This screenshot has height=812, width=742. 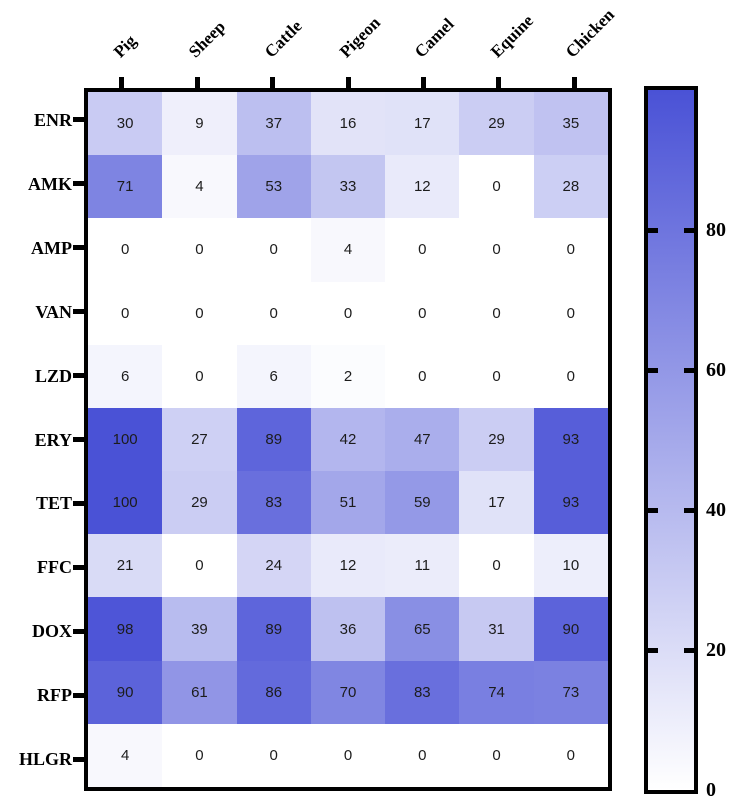 What do you see at coordinates (53, 375) in the screenshot?
I see `row-label-lzd: LZD` at bounding box center [53, 375].